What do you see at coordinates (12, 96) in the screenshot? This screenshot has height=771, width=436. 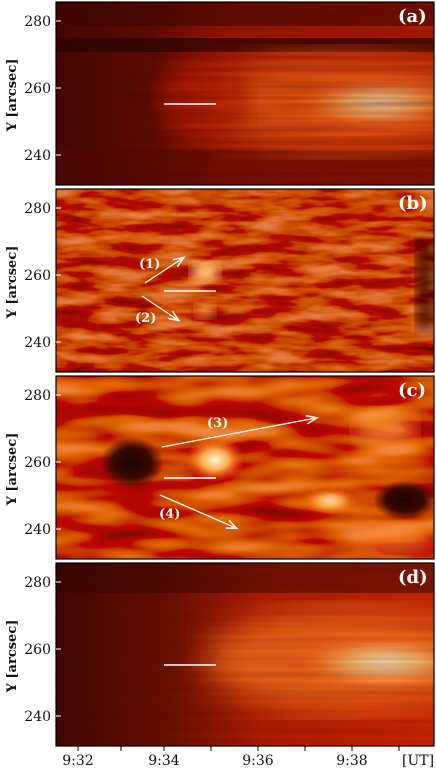 I see `y-axis-label-a: Y [arcsec]` at bounding box center [12, 96].